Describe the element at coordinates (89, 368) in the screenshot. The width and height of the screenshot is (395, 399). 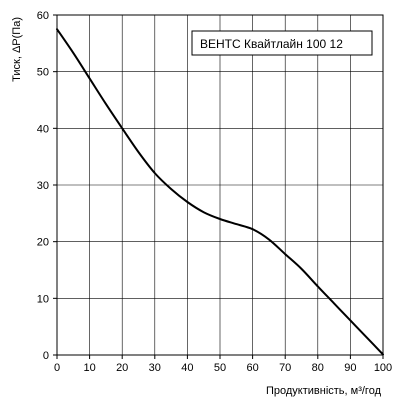
I see `x-tick-label: 10` at that location.